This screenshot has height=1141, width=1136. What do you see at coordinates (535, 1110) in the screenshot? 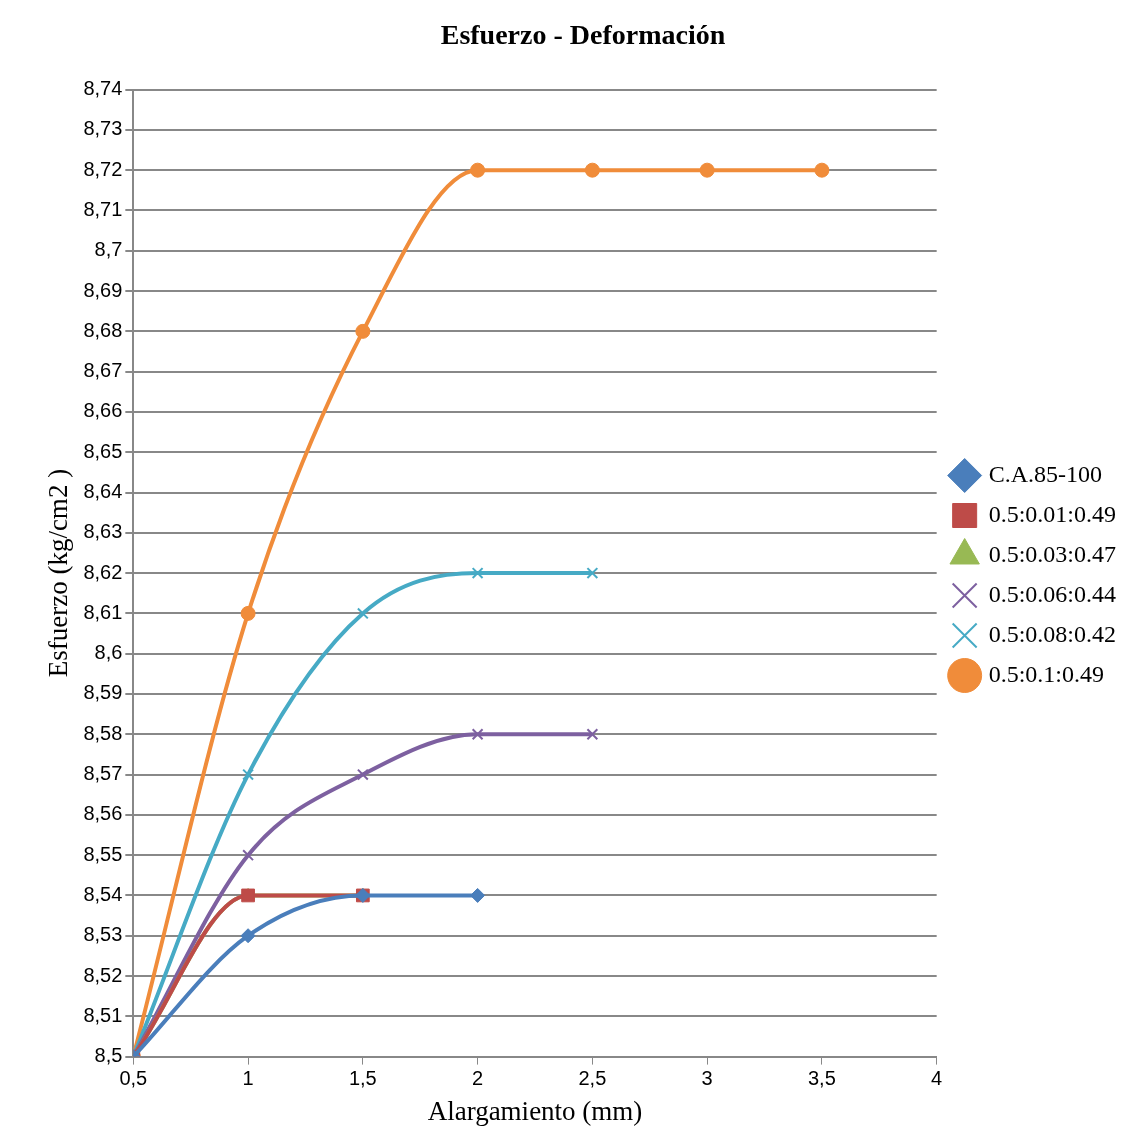
I see `x-axis-title: Alargamiento (mm)` at bounding box center [535, 1110].